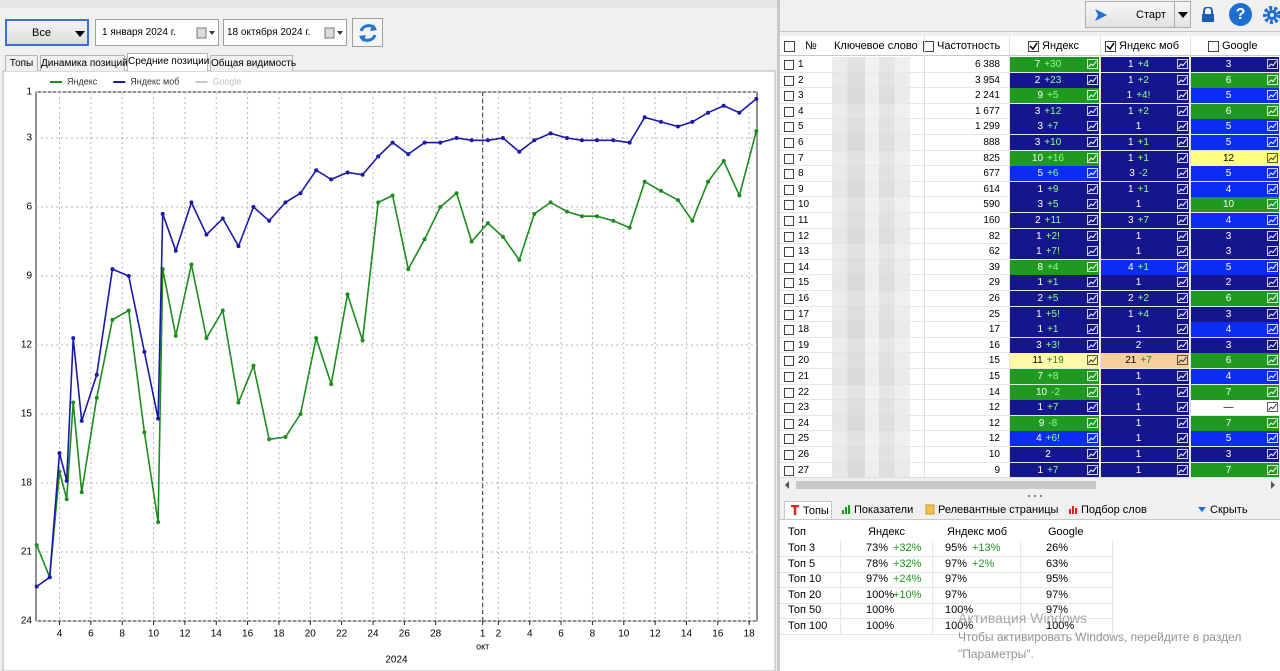 Image resolution: width=1280 pixels, height=671 pixels. What do you see at coordinates (253, 63) in the screenshot?
I see `tab: Общая видимость` at bounding box center [253, 63].